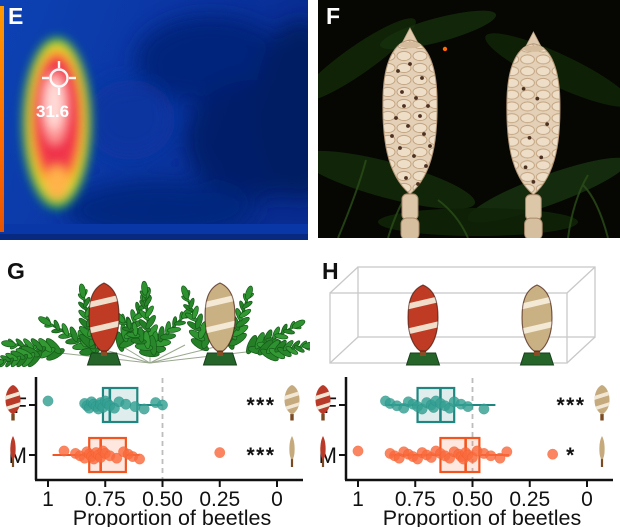 Image resolution: width=620 pixels, height=527 pixels. I want to click on left-cycad-cone, so click(410, 132).